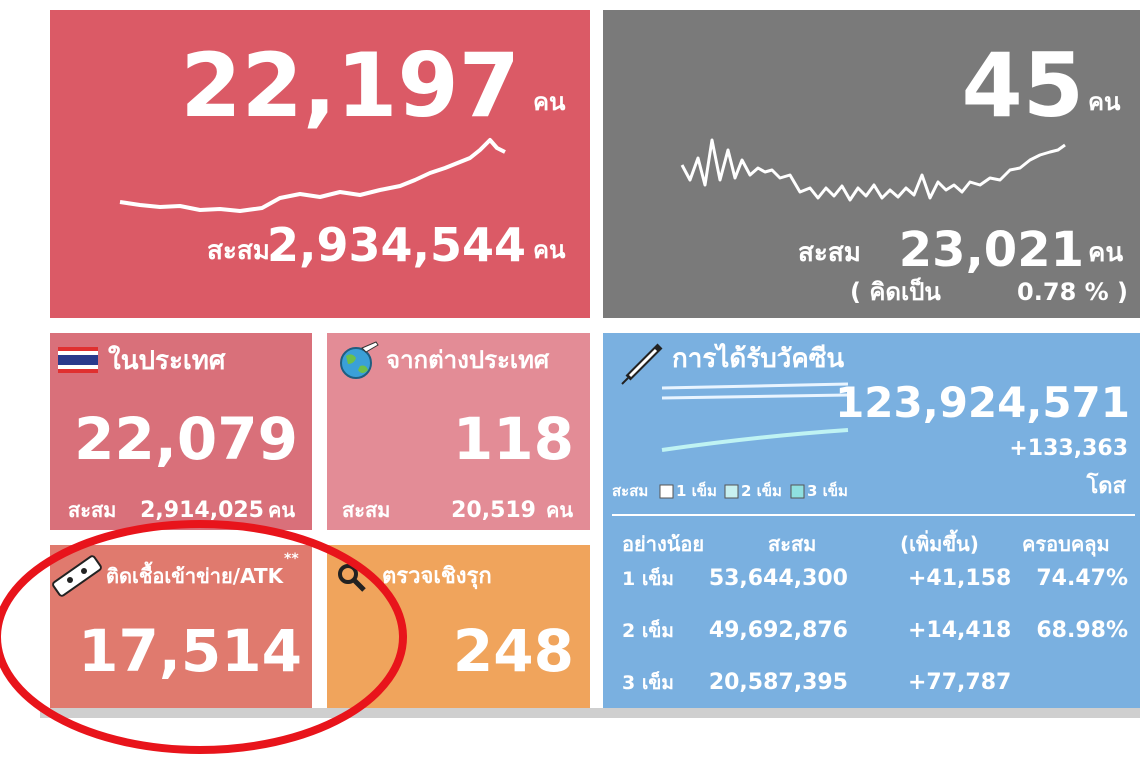  What do you see at coordinates (513, 439) in the screenshot?
I see `imported-value: 118` at bounding box center [513, 439].